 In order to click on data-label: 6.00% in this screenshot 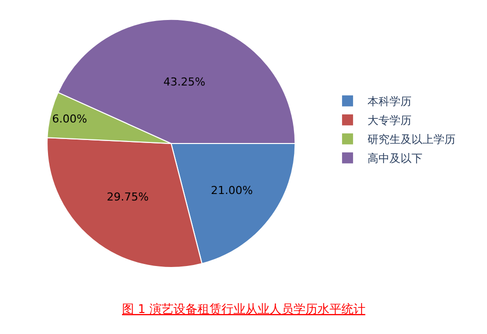, I will do `click(70, 119)`.